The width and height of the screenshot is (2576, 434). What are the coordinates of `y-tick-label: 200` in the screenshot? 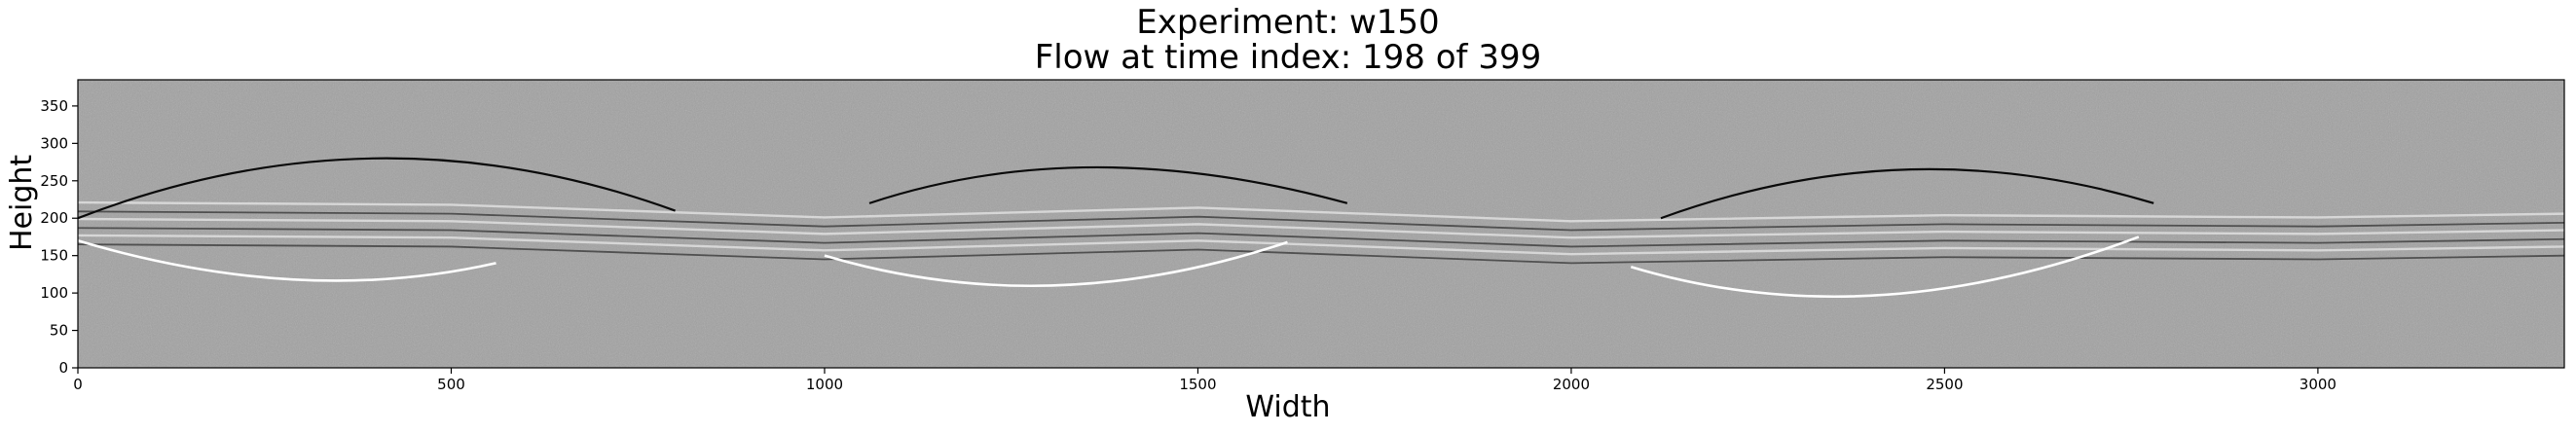 It's located at (54, 218).